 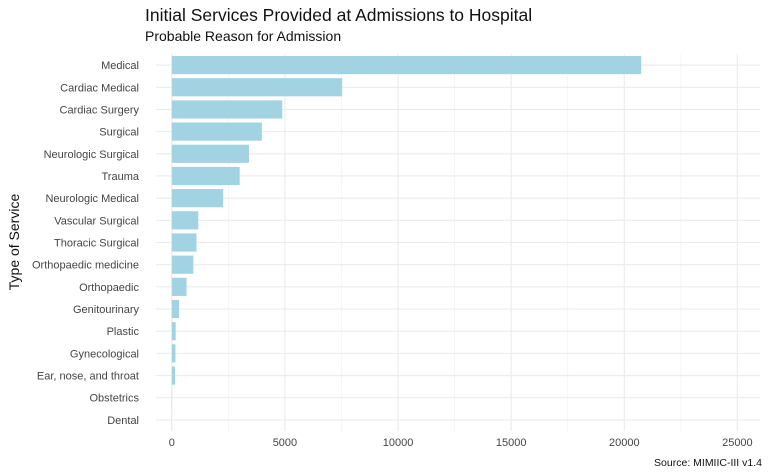 What do you see at coordinates (92, 199) in the screenshot?
I see `y-tick-label: Neurologic Medical` at bounding box center [92, 199].